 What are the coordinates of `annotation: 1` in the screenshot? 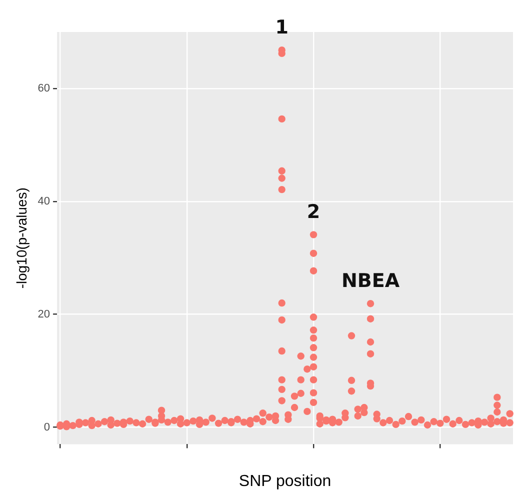 It's located at (281, 27).